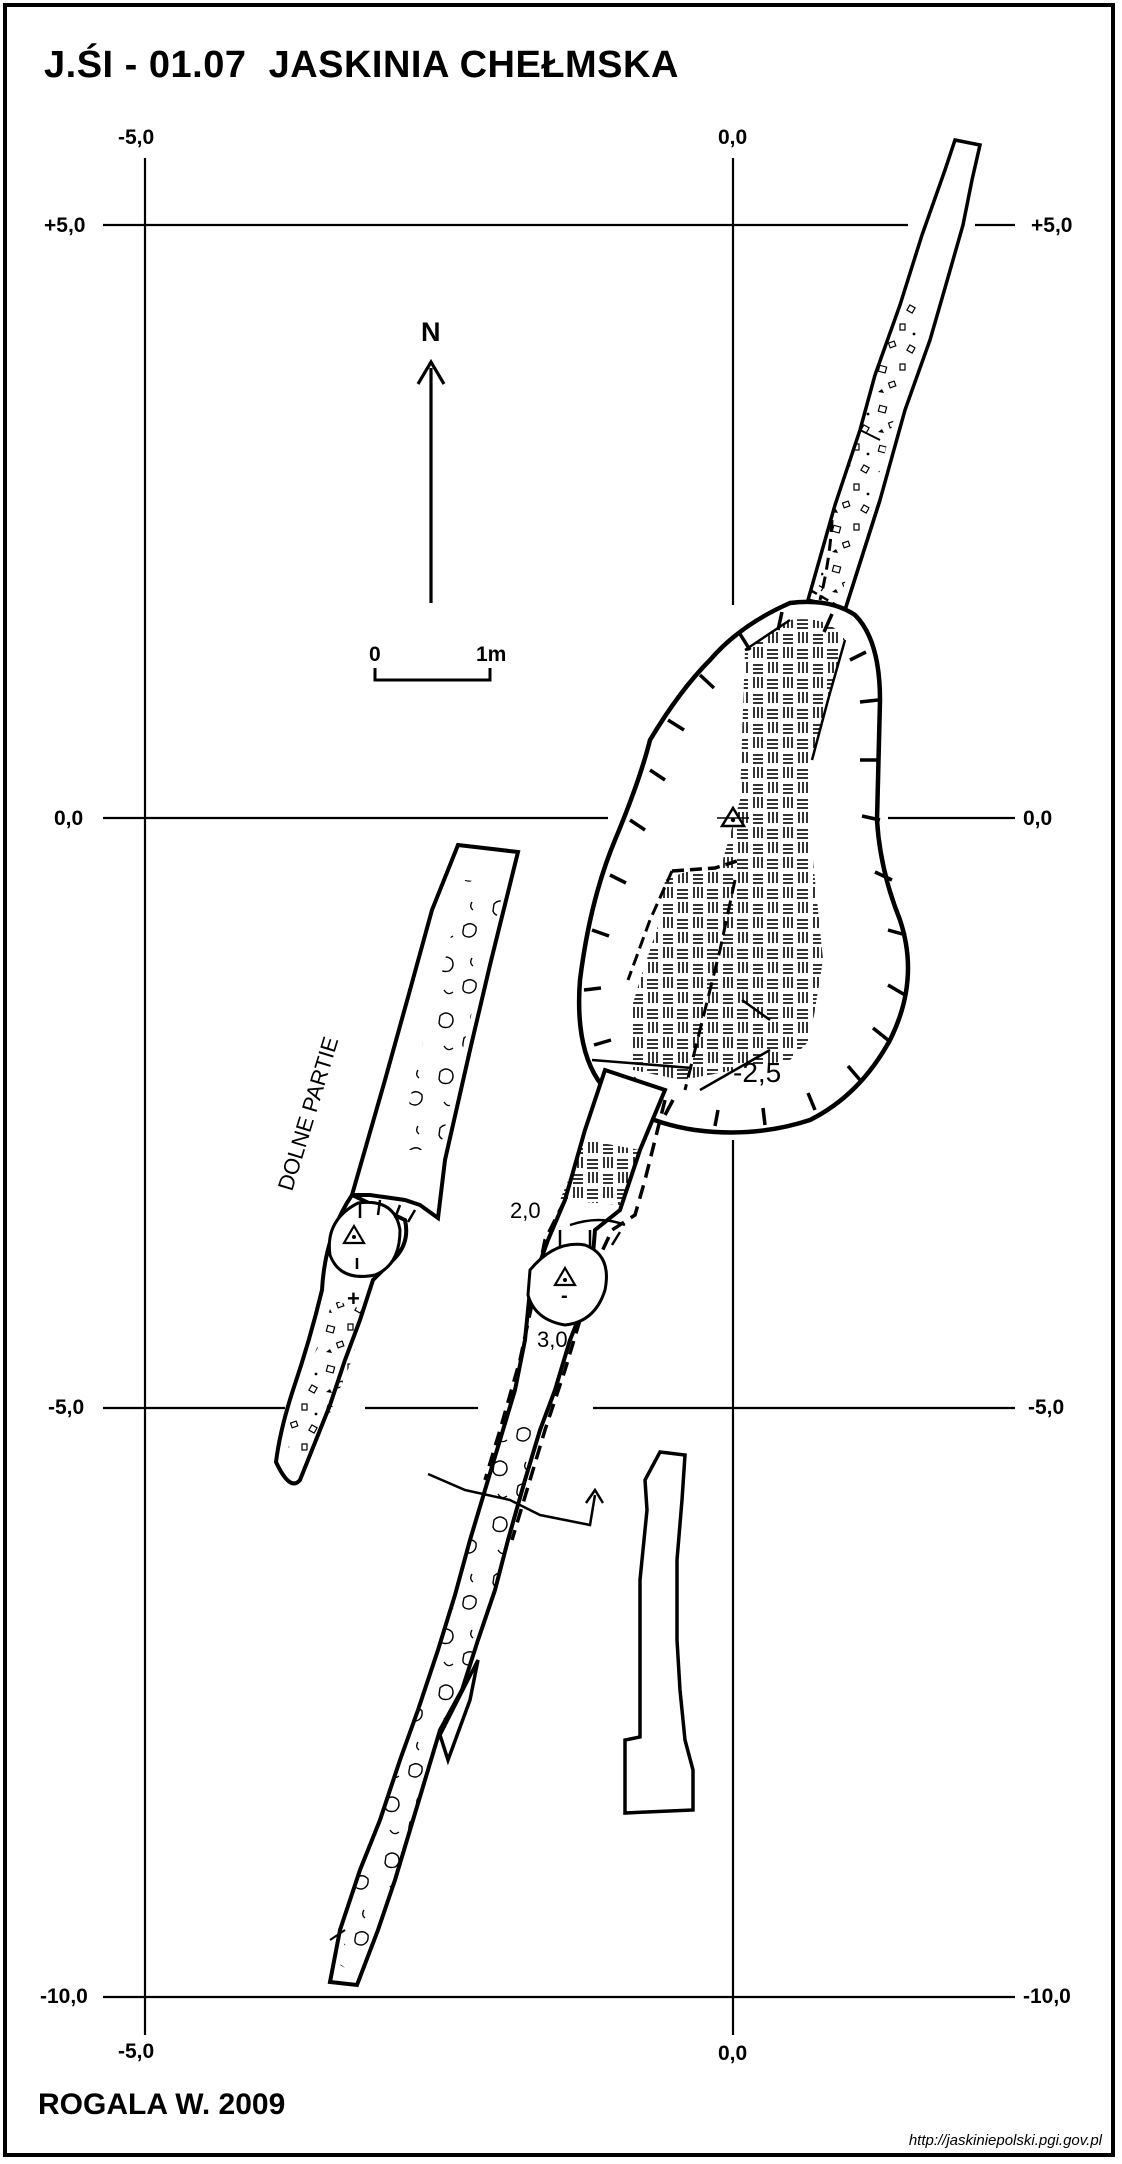 The height and width of the screenshot is (2164, 1122). I want to click on grid-label-left-y-plus5: +5,0, so click(65, 225).